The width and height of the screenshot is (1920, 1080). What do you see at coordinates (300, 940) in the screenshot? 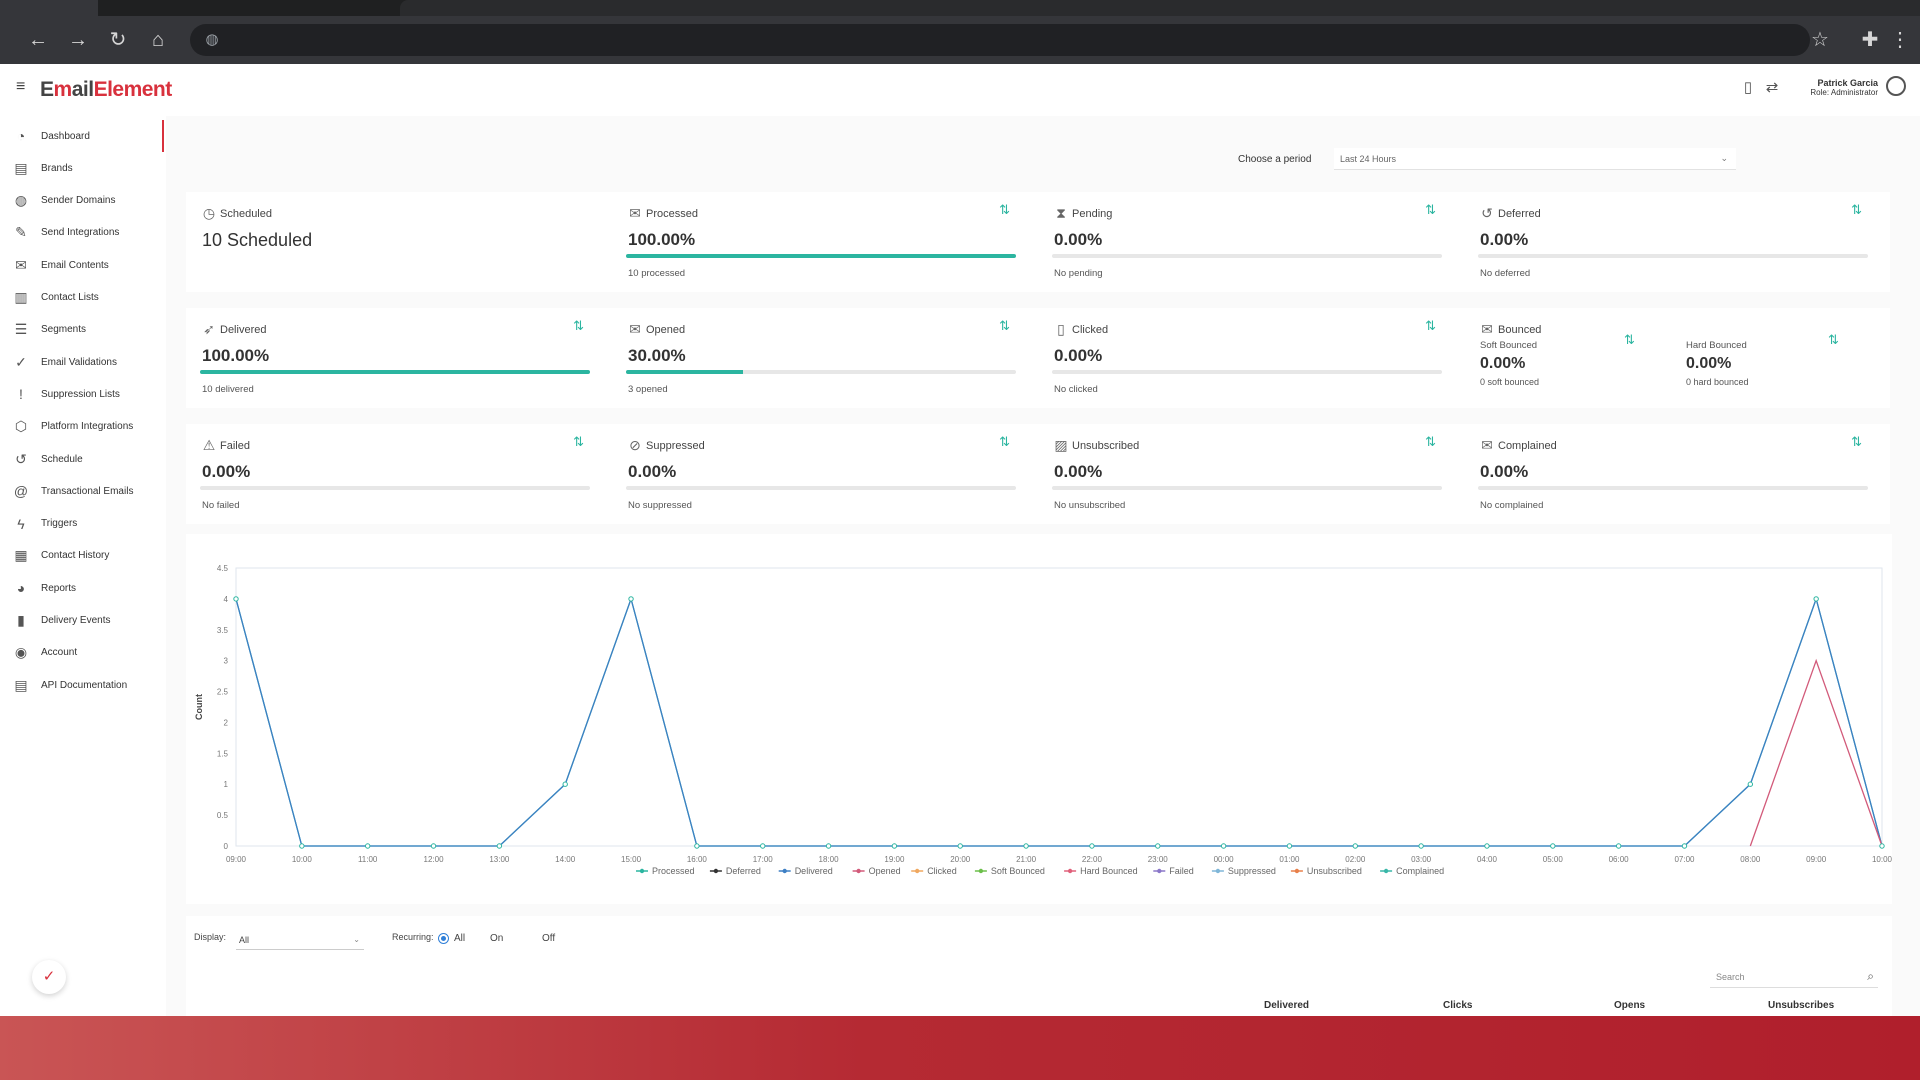
I see `display-select: All ⌄` at bounding box center [300, 940].